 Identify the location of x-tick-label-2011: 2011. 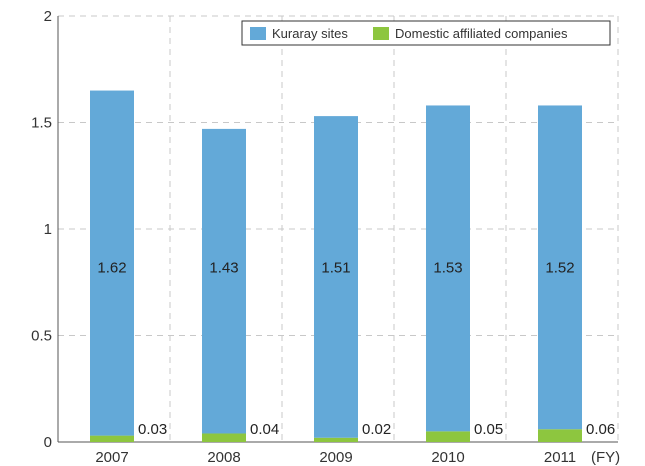
(560, 457).